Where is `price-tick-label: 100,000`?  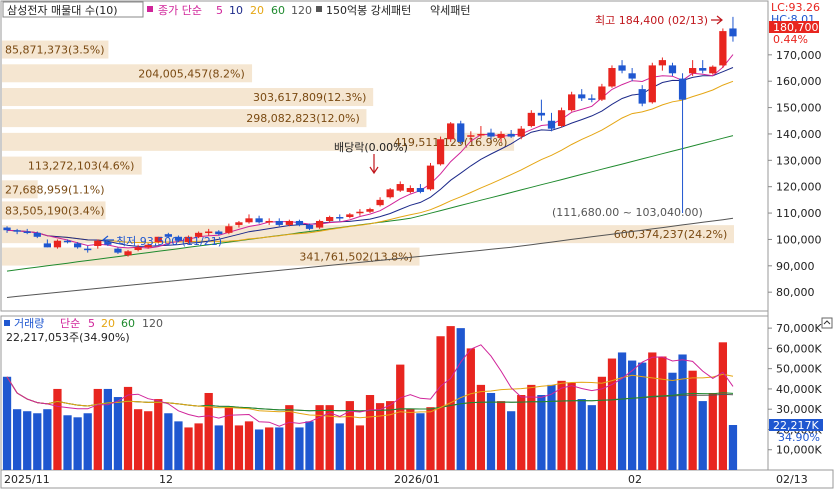
price-tick-label: 100,000 is located at coordinates (799, 239).